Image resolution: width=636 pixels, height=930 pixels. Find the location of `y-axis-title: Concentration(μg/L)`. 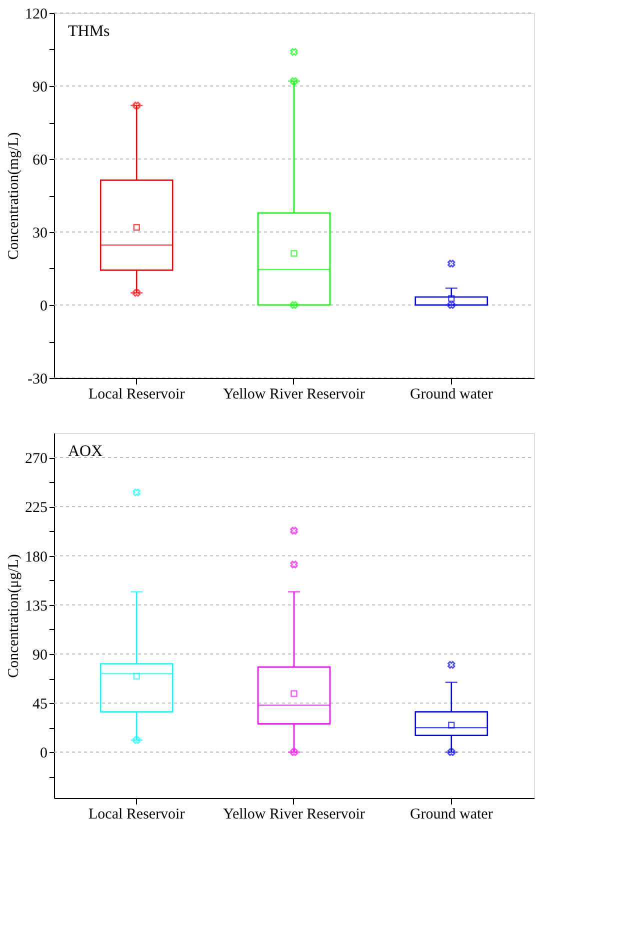

y-axis-title: Concentration(μg/L) is located at coordinates (14, 616).